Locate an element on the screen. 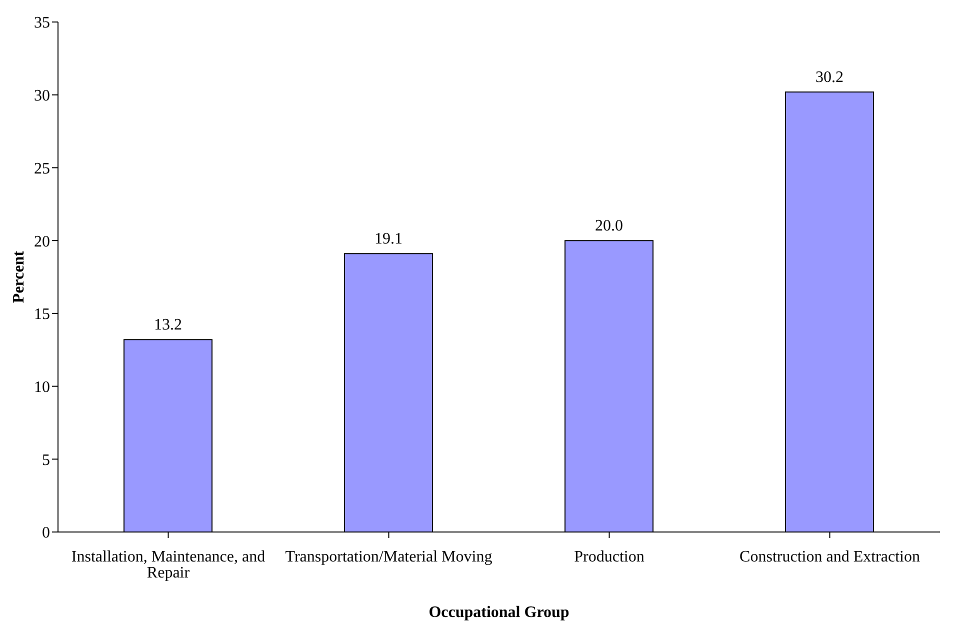 Image resolution: width=953 pixels, height=640 pixels. data-label: 30.2 is located at coordinates (830, 77).